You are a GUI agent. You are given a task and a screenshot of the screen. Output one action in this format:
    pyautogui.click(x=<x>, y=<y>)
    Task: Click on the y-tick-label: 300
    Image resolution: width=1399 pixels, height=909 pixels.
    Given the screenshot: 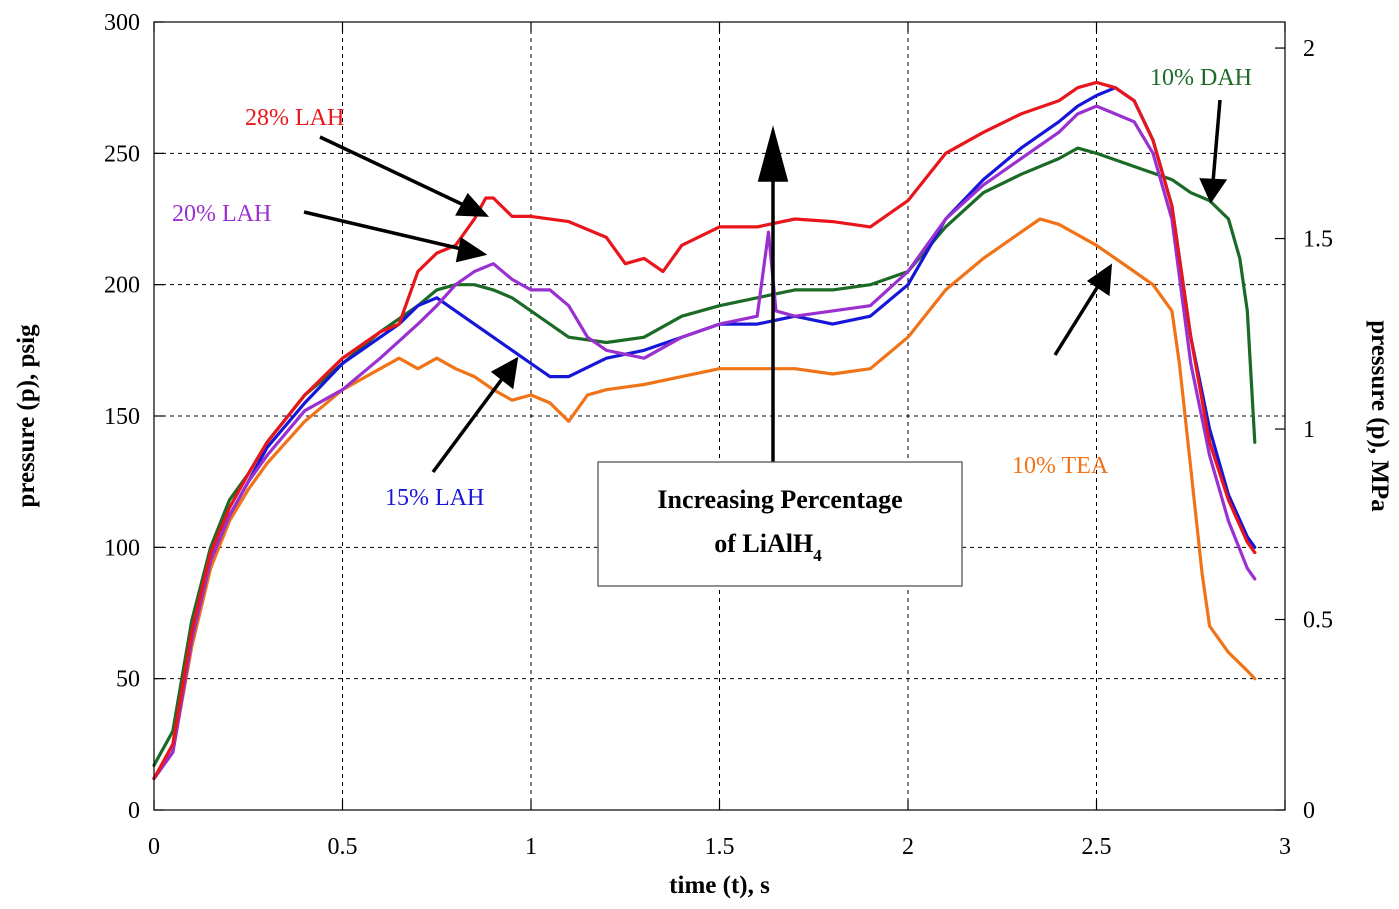 What is the action you would take?
    pyautogui.click(x=122, y=23)
    